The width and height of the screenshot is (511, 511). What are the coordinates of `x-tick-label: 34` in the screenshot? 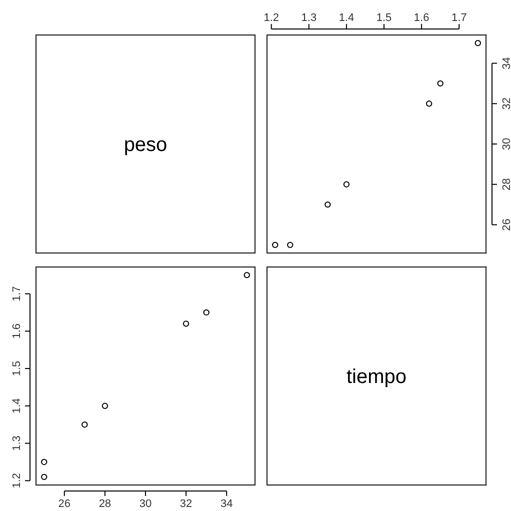 It's located at (226, 504).